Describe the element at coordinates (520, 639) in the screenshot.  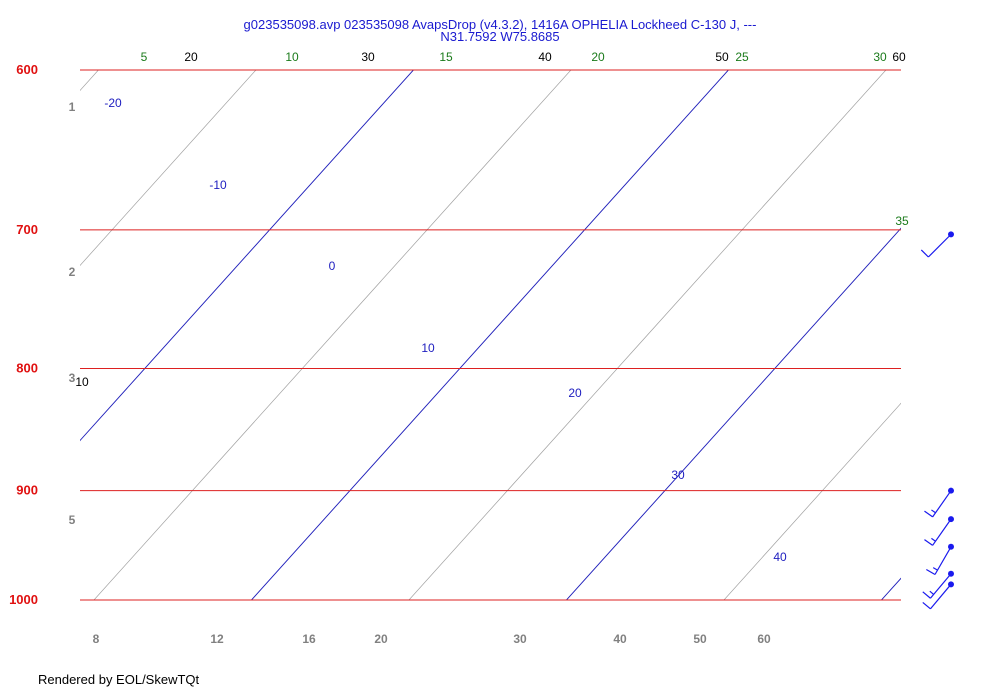
I see `mixing-ratio-label: 30` at that location.